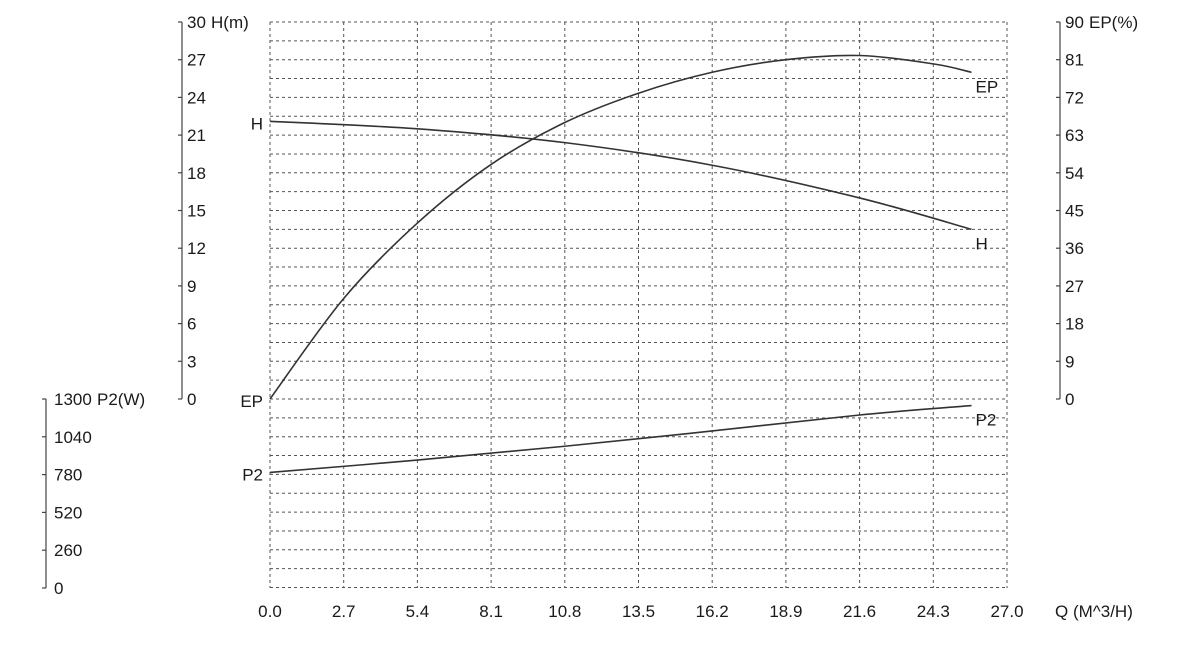  What do you see at coordinates (121, 399) in the screenshot?
I see `p2-axis-title: P2(W)` at bounding box center [121, 399].